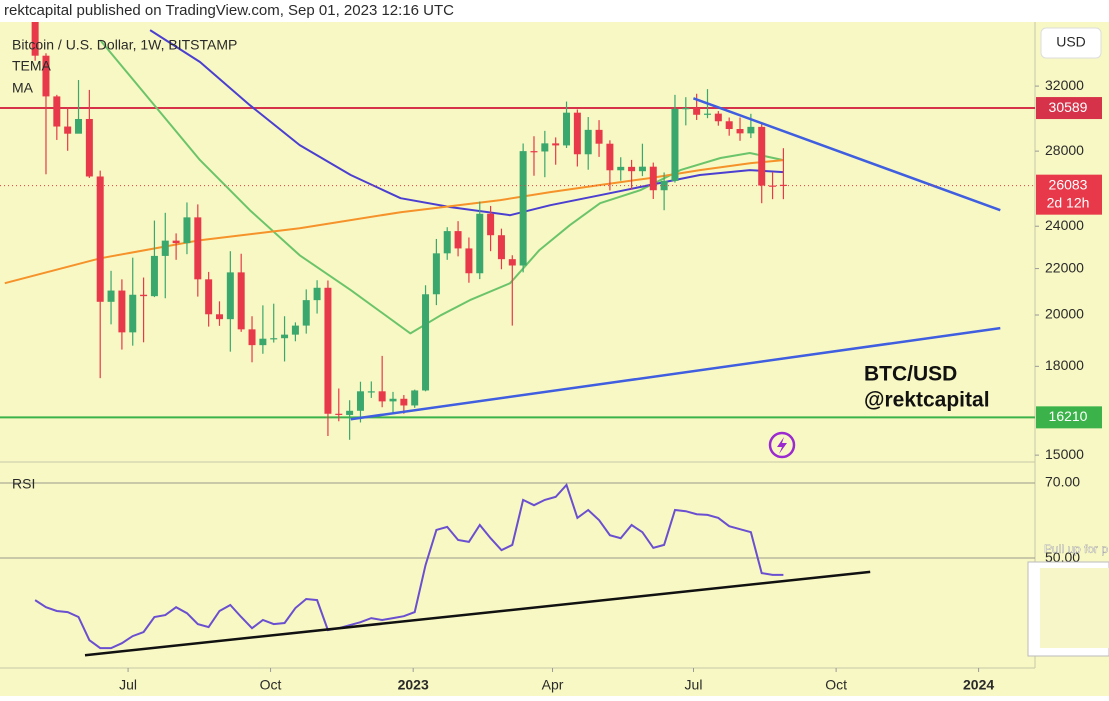 The height and width of the screenshot is (701, 1109). I want to click on currency-button-box, so click(1071, 43).